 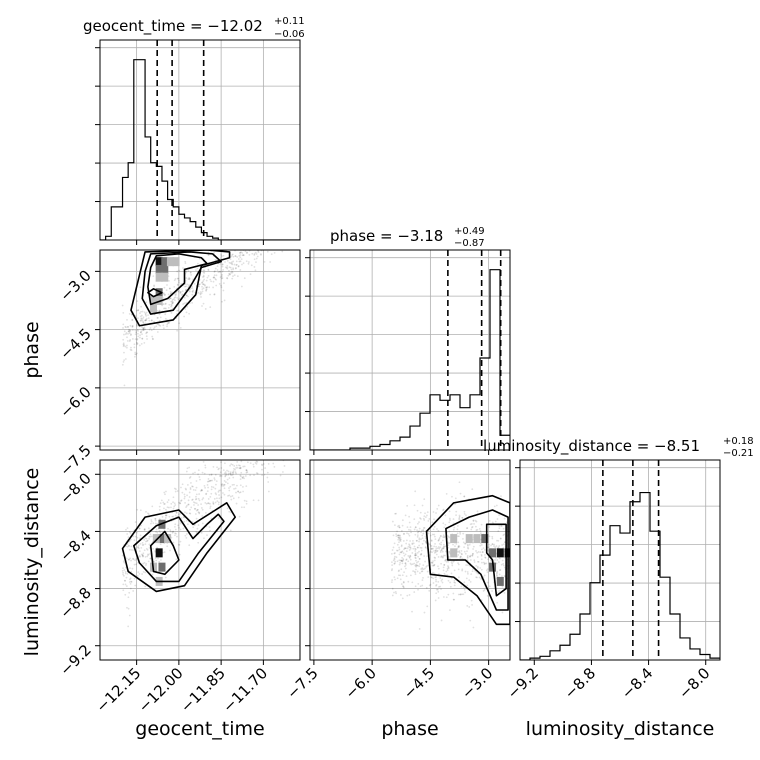 What do you see at coordinates (618, 447) in the screenshot?
I see `title-luminosity-distance: luminosity_distance = −8.51 +0.18 −0.21` at bounding box center [618, 447].